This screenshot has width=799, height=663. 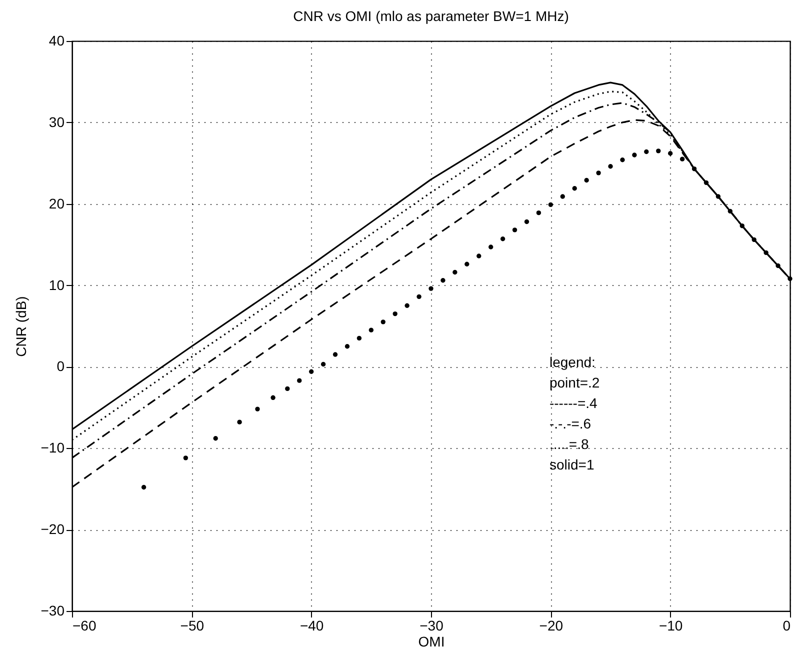 What do you see at coordinates (670, 626) in the screenshot?
I see `x-tick-label: −10` at bounding box center [670, 626].